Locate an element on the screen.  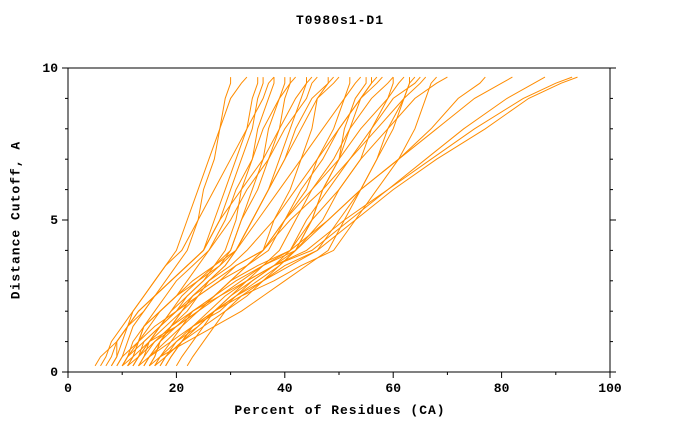
y-tick-label: 0 is located at coordinates (54, 372).